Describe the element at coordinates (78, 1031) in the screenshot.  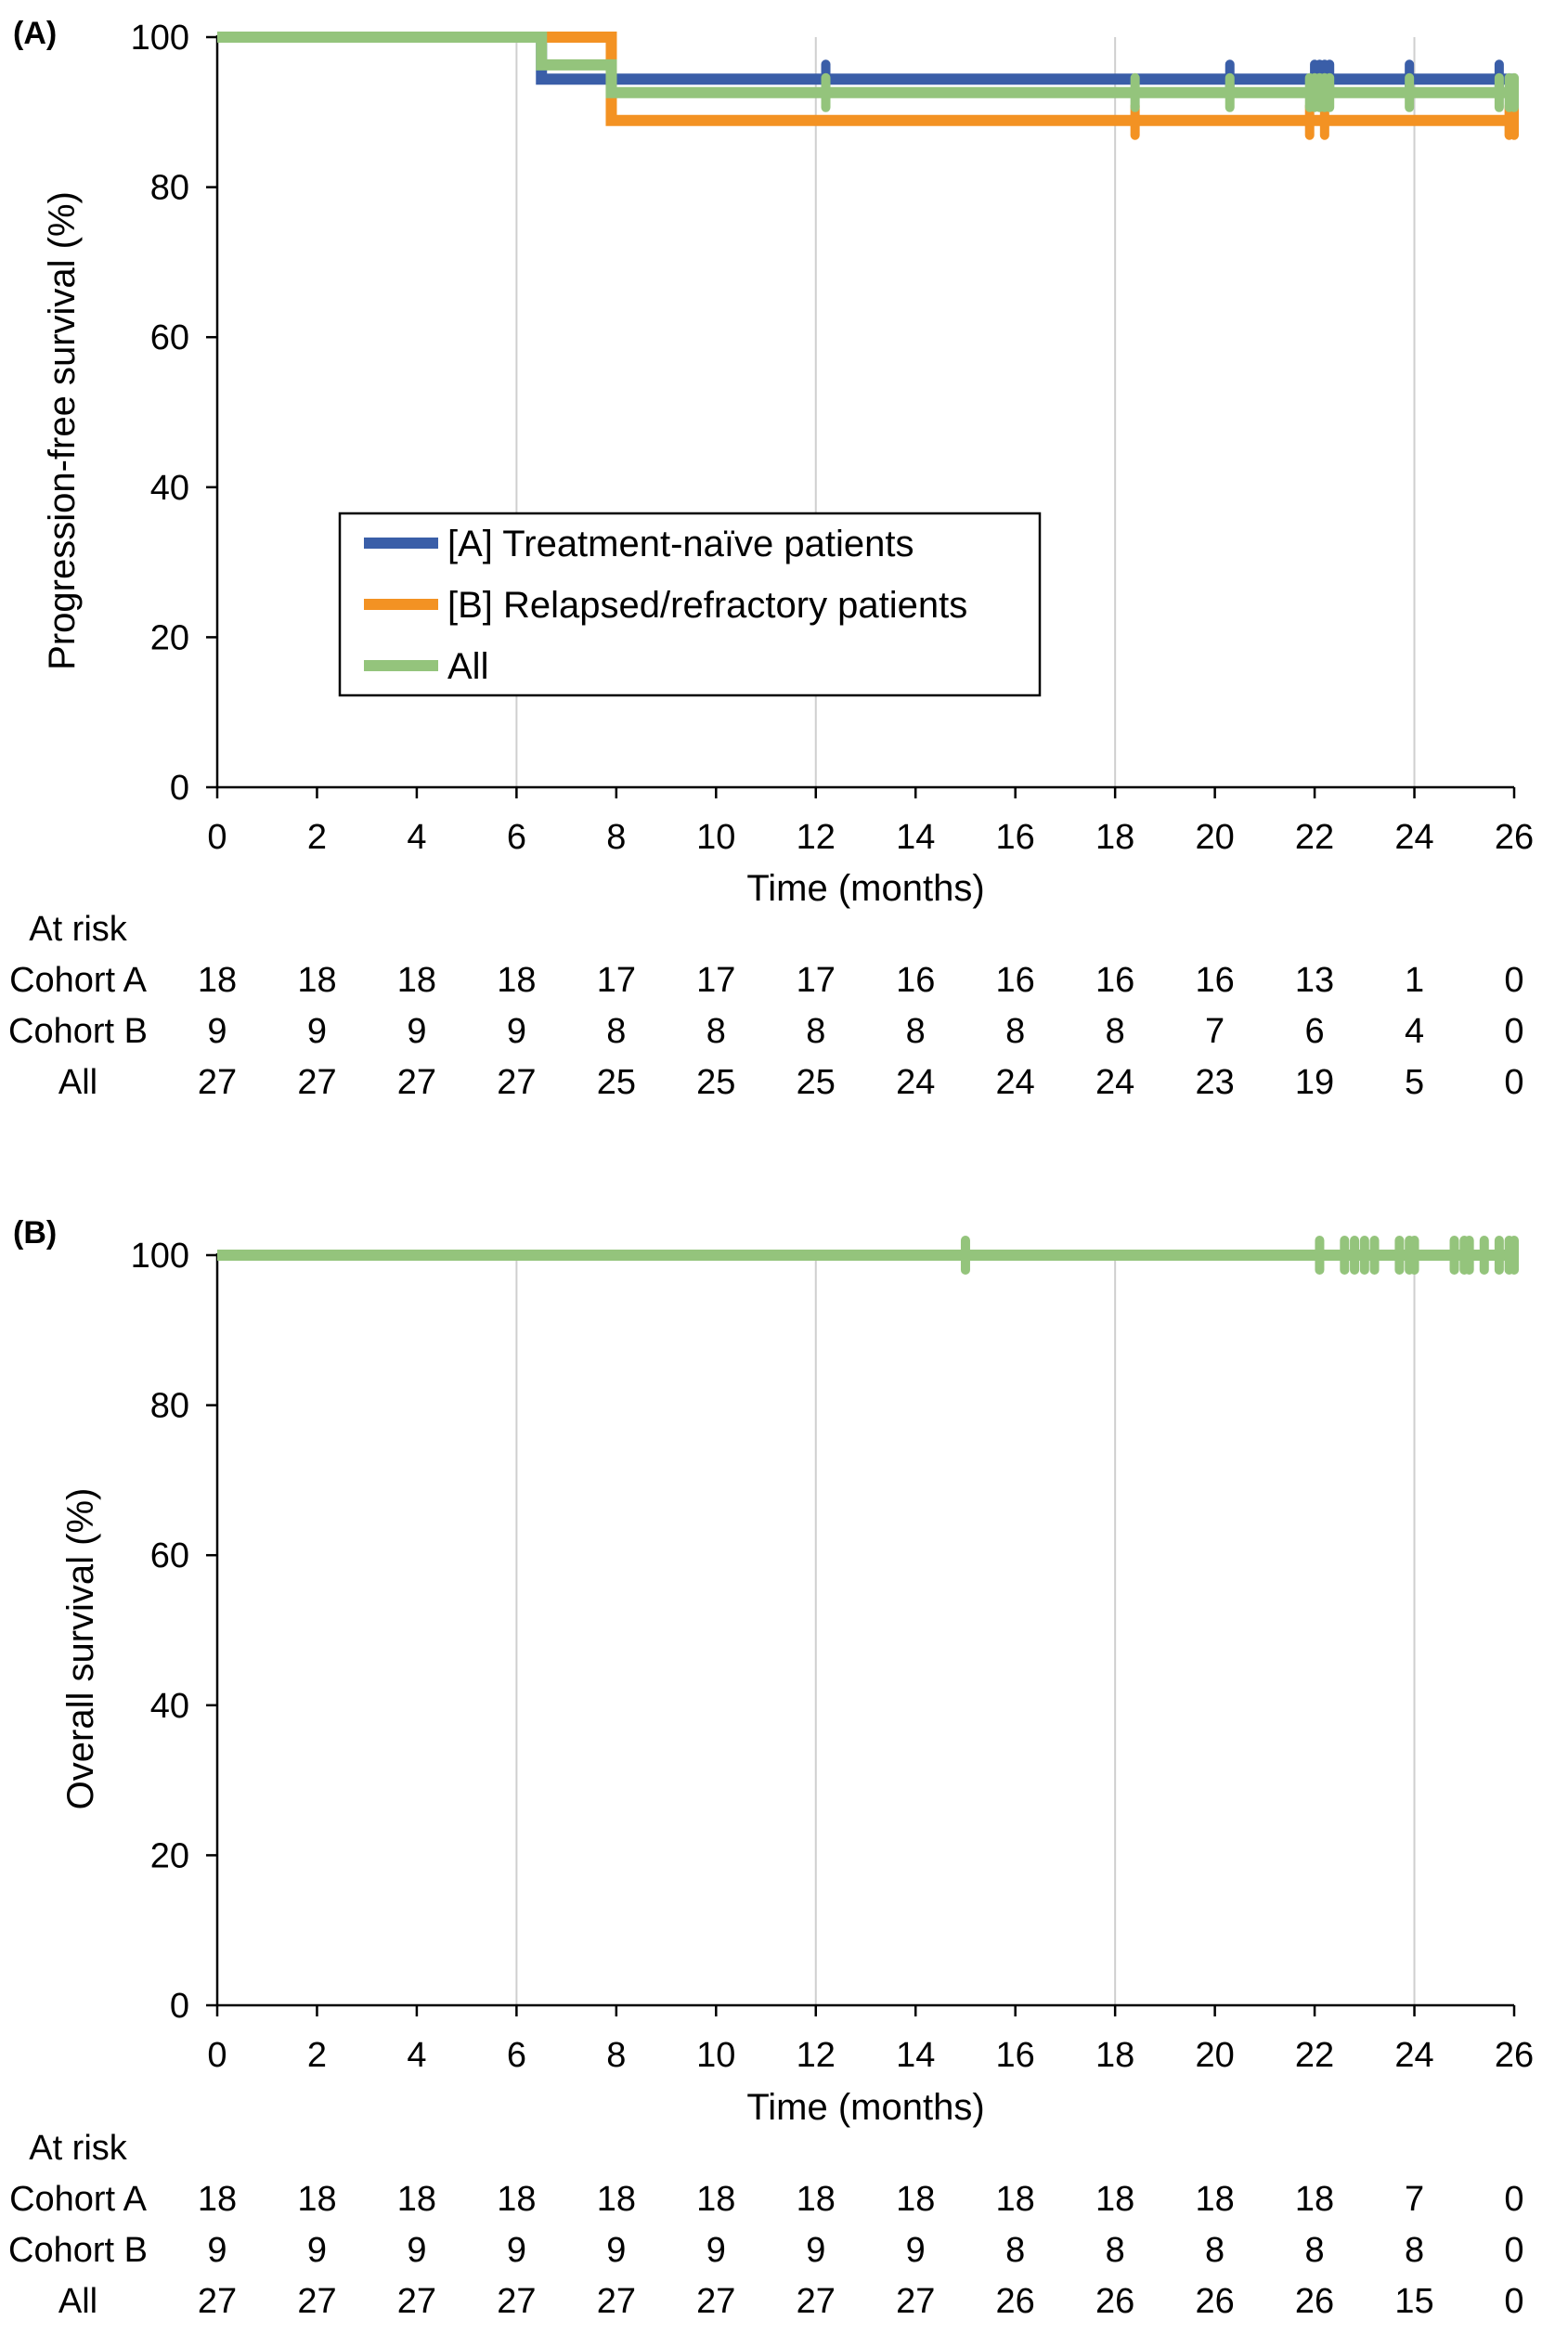
I see `at-risk-row-label: Cohort B` at that location.